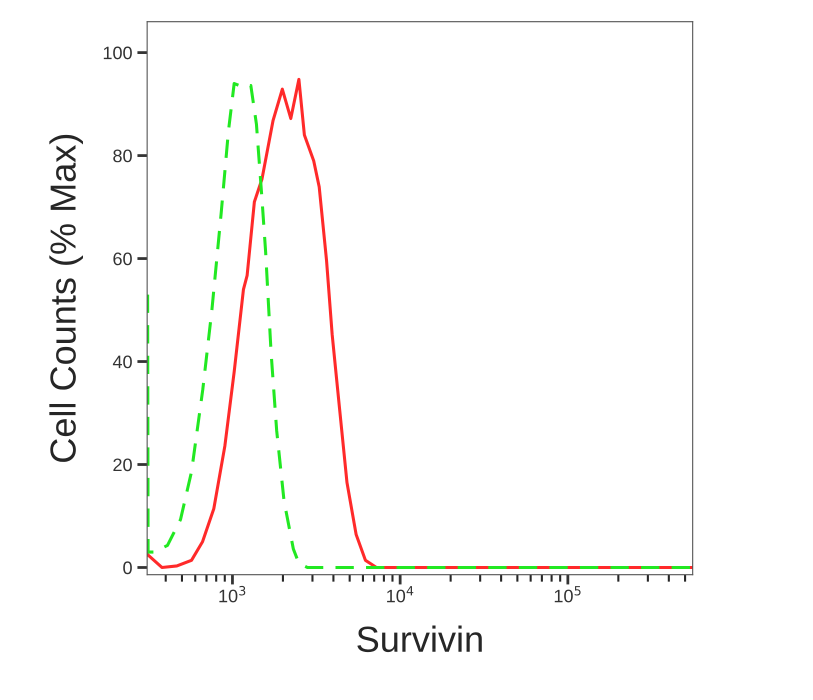  Describe the element at coordinates (122, 465) in the screenshot. I see `y-tick-label: 20` at that location.